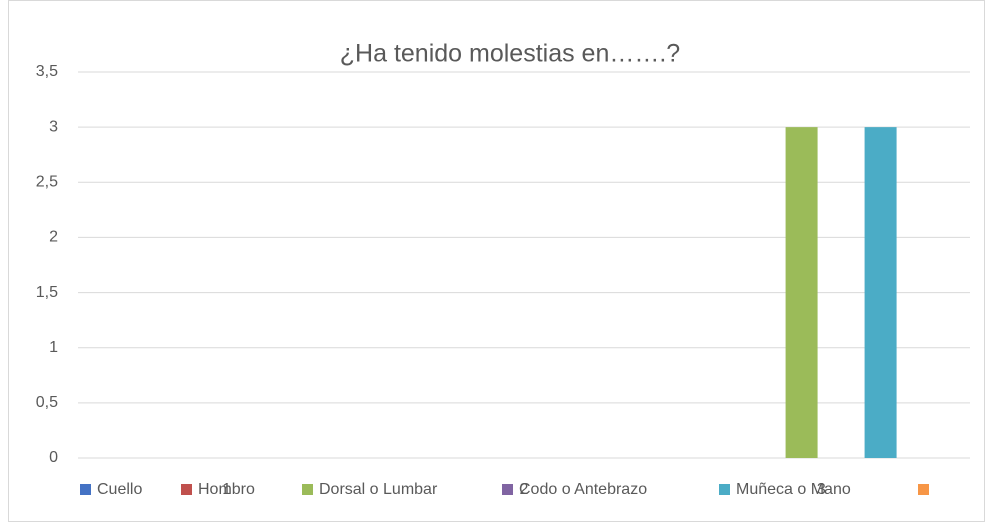  What do you see at coordinates (524, 489) in the screenshot?
I see `x-tick-label: 2` at bounding box center [524, 489].